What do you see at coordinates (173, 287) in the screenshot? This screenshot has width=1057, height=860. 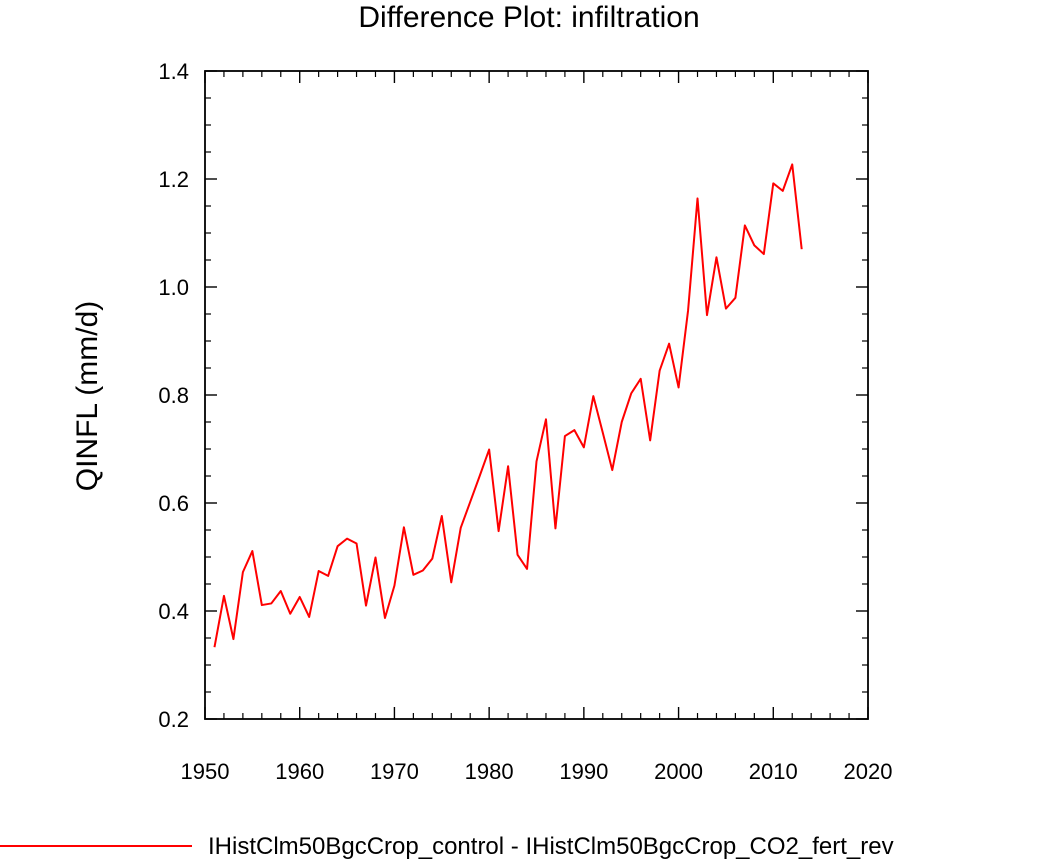 I see `y-tick-label: 1.0` at bounding box center [173, 287].